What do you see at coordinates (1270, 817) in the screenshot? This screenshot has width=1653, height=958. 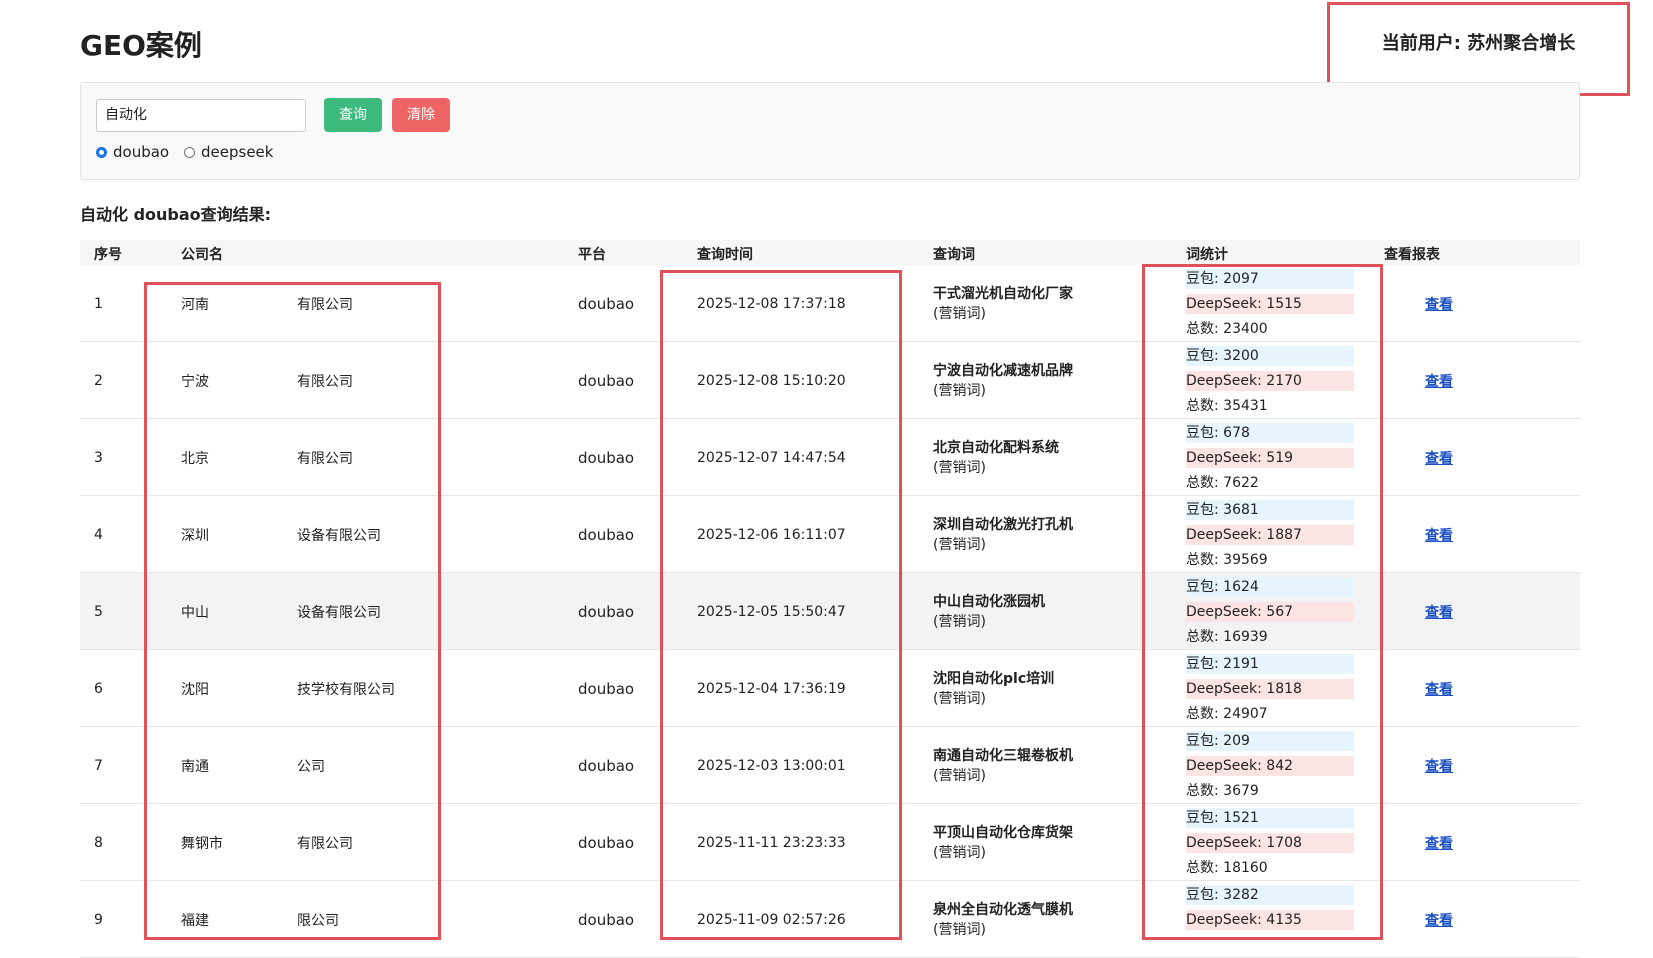 I see `stat-line: 豆包: 1521` at bounding box center [1270, 817].